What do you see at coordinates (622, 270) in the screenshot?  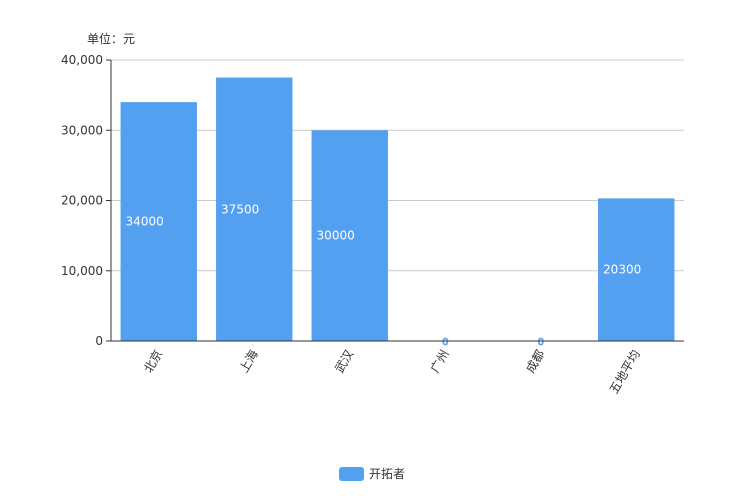 I see `data-label: 20300` at bounding box center [622, 270].